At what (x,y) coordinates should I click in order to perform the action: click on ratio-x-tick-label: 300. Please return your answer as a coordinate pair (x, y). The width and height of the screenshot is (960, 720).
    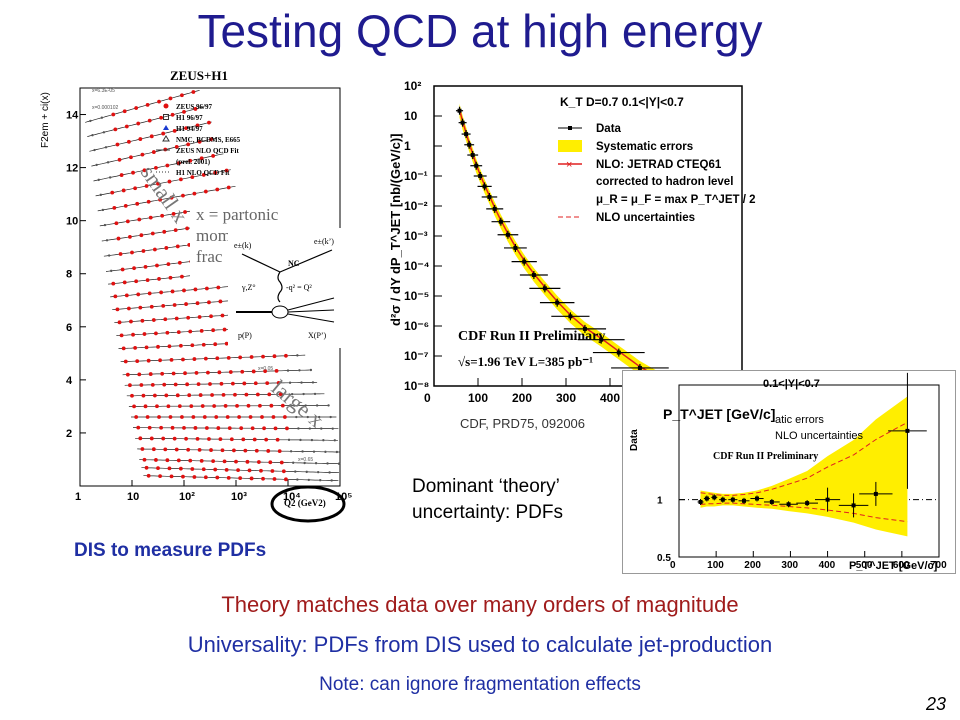
    Looking at the image, I should click on (789, 565).